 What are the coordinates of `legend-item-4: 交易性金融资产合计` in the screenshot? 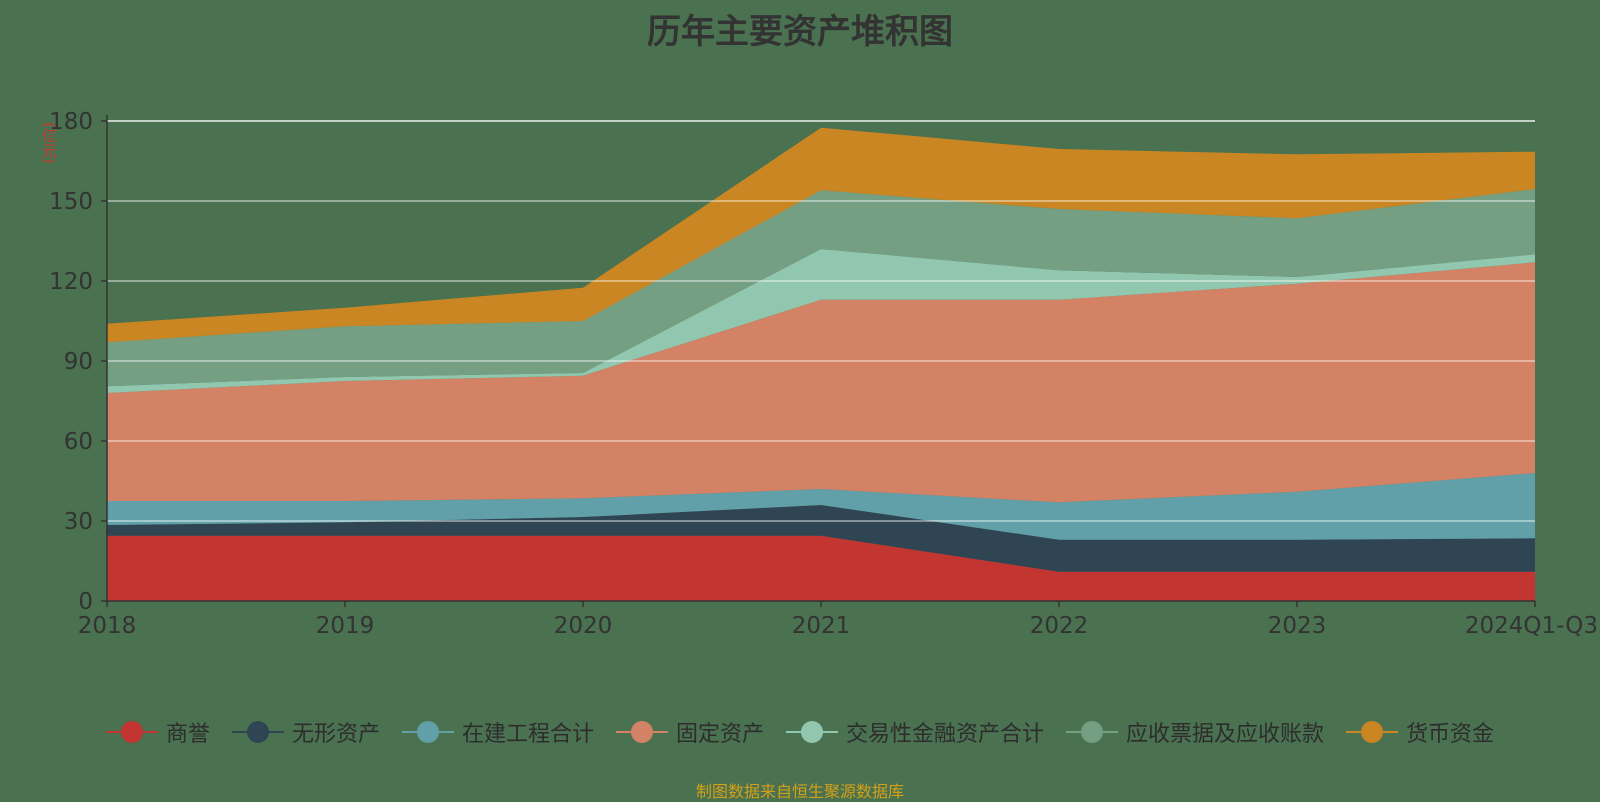 It's located at (915, 732).